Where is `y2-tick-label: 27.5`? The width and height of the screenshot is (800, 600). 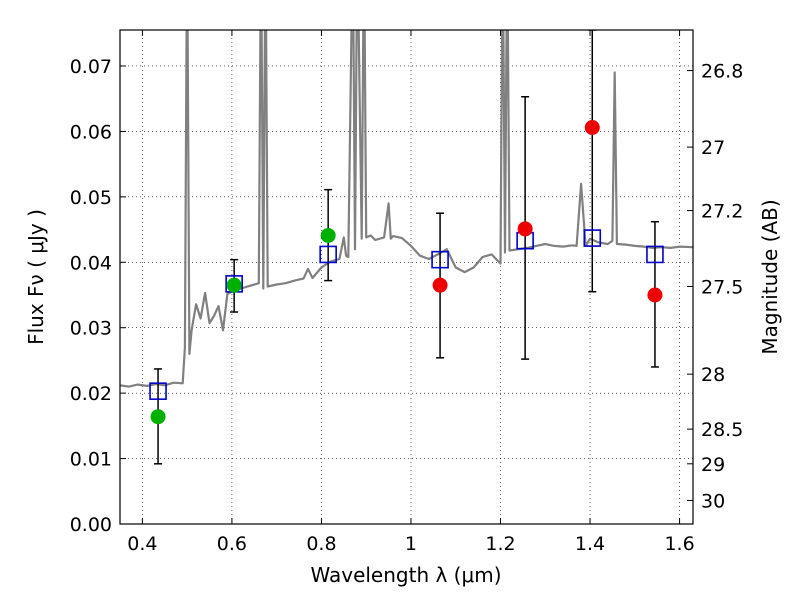
y2-tick-label: 27.5 is located at coordinates (722, 287).